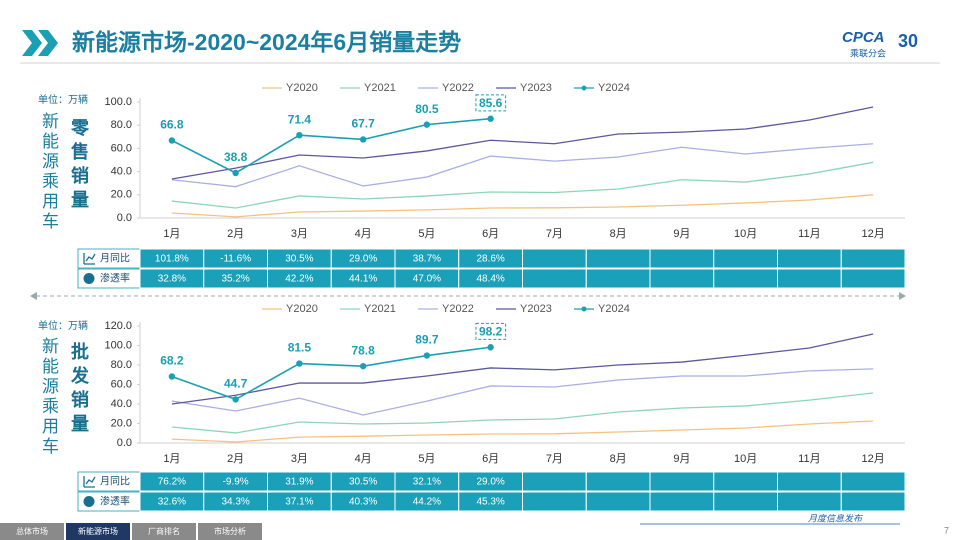  Describe the element at coordinates (299, 482) in the screenshot. I see `table-value: 31.9%` at that location.